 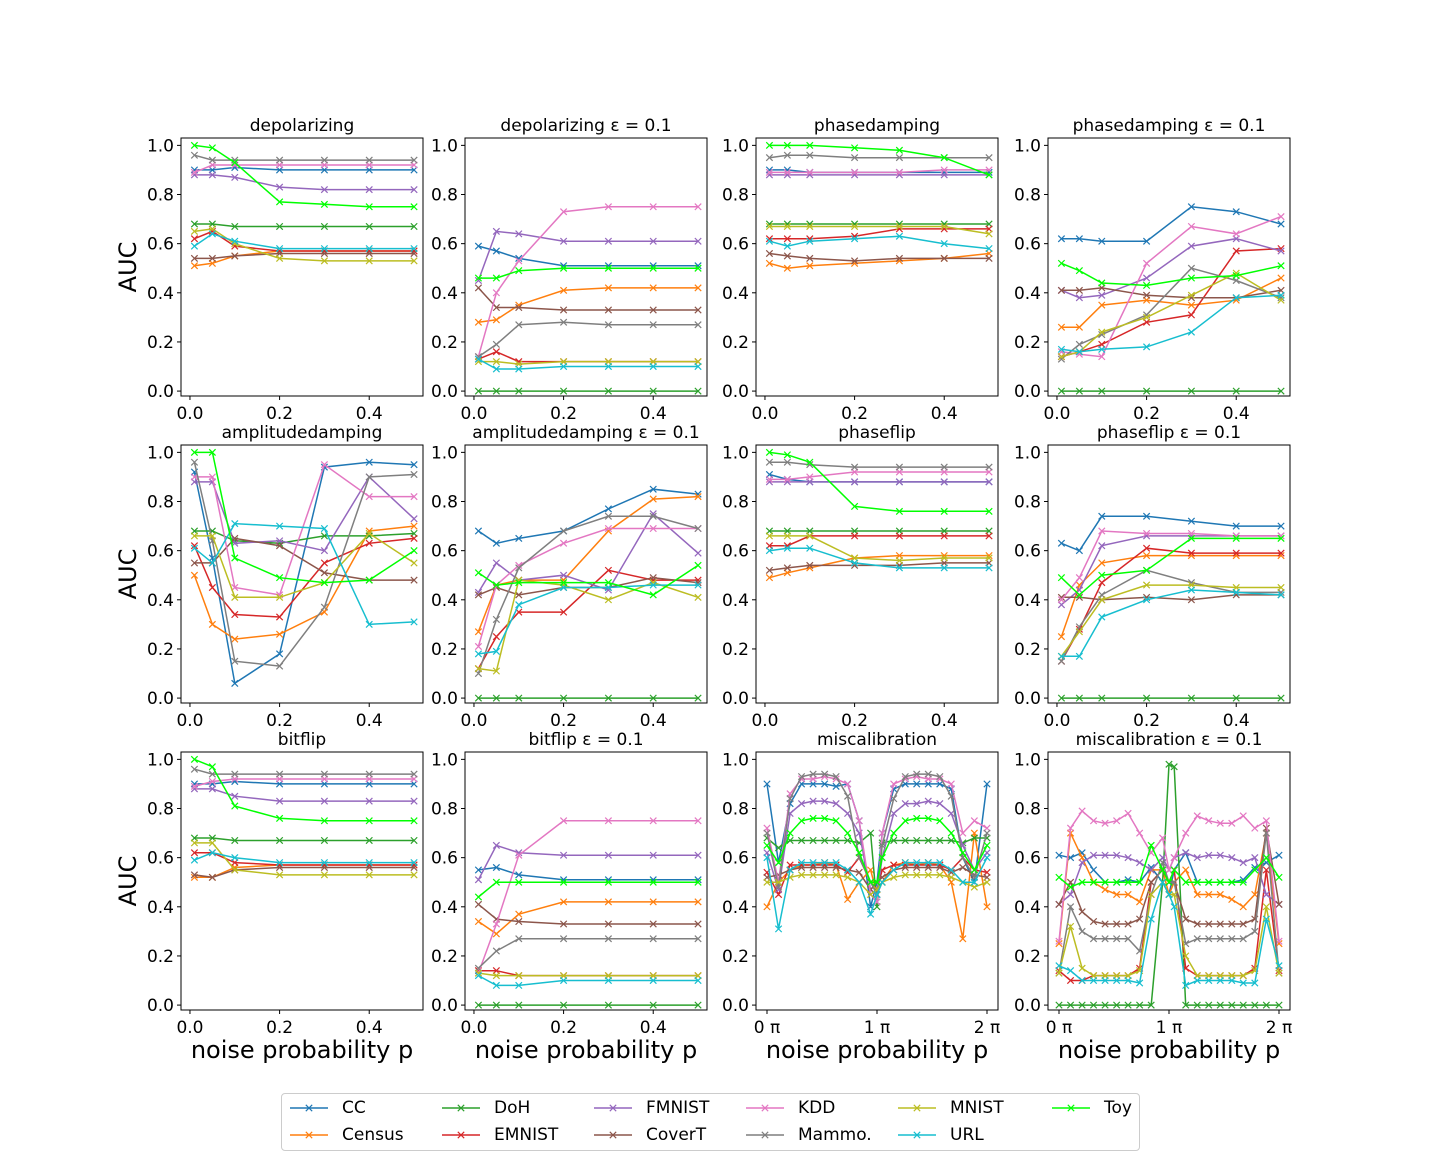 I want to click on legend-label: DoH, so click(x=512, y=1108).